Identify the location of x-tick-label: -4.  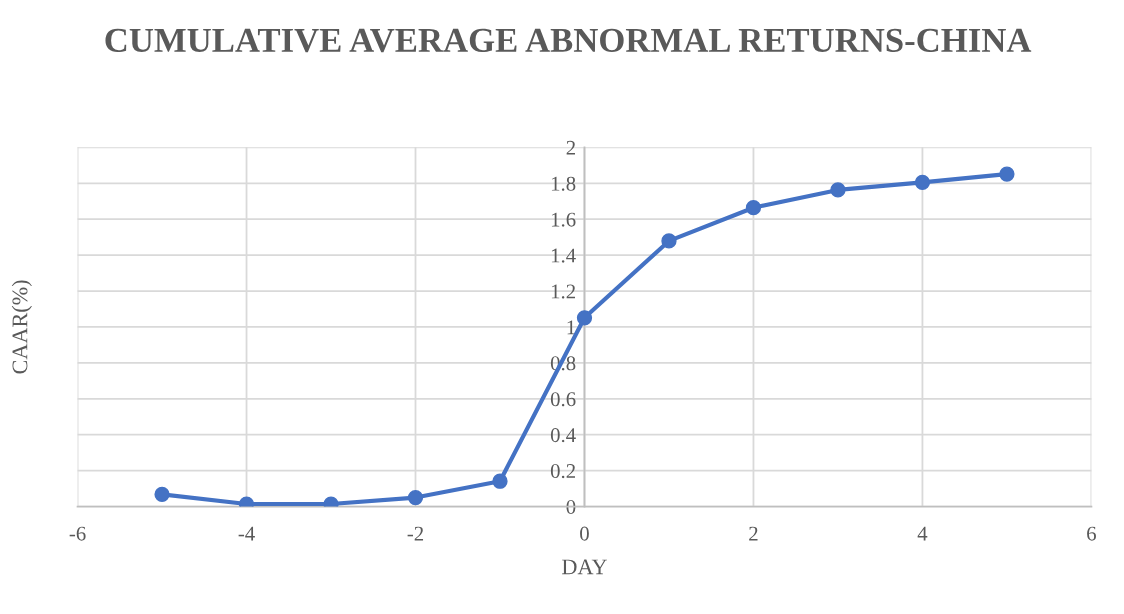
(246, 533).